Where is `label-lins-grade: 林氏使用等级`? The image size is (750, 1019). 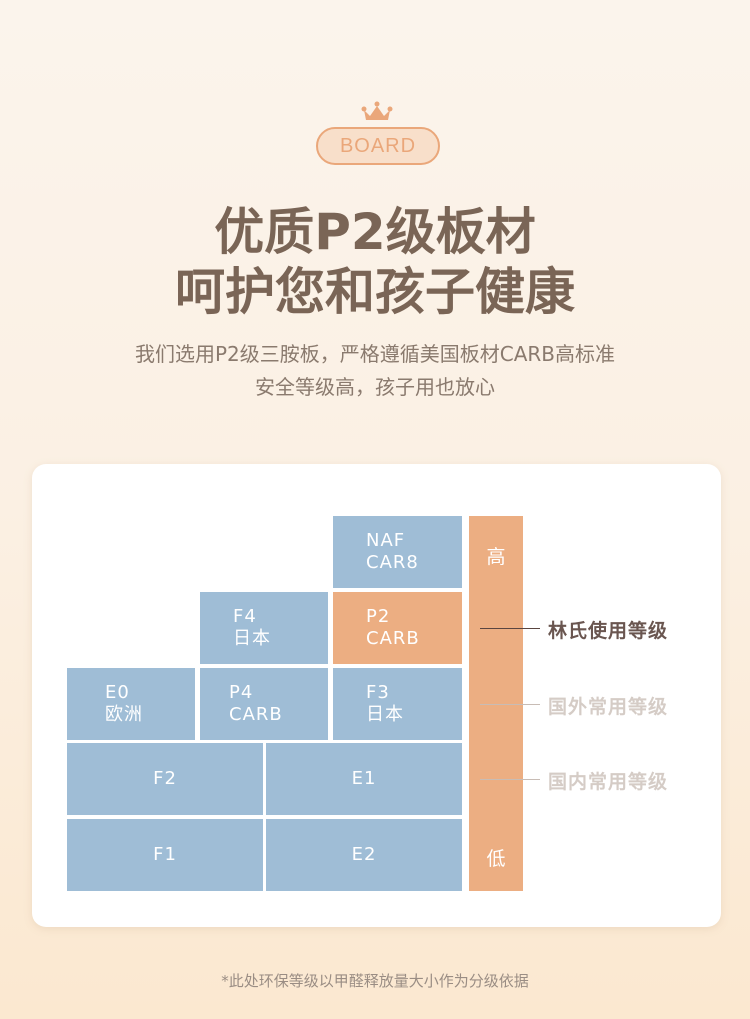 label-lins-grade: 林氏使用等级 is located at coordinates (608, 631).